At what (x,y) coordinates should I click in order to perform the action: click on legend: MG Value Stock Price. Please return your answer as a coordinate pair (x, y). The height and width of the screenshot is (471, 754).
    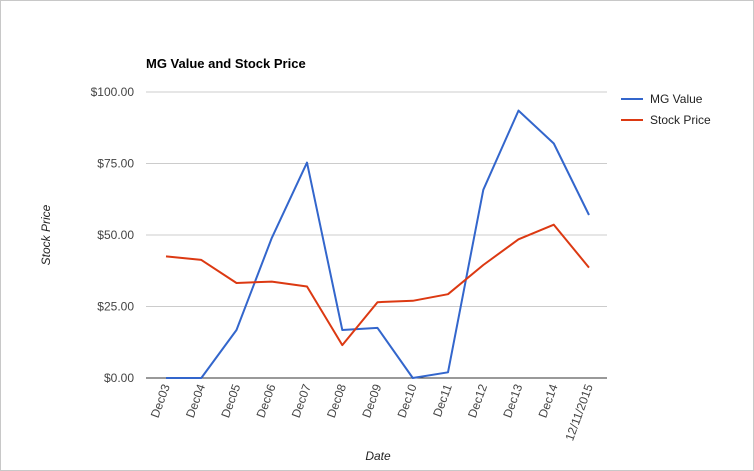
    Looking at the image, I should click on (666, 109).